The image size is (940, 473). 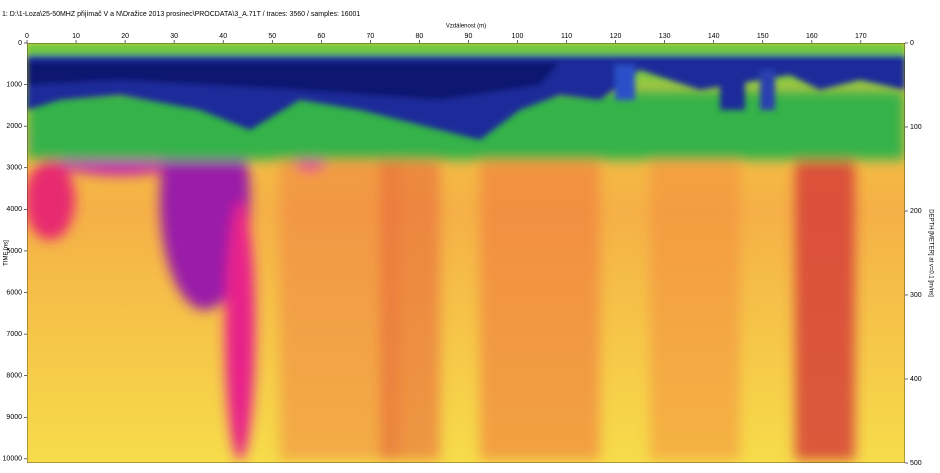 I want to click on y2-tick-label: 0, so click(x=912, y=43).